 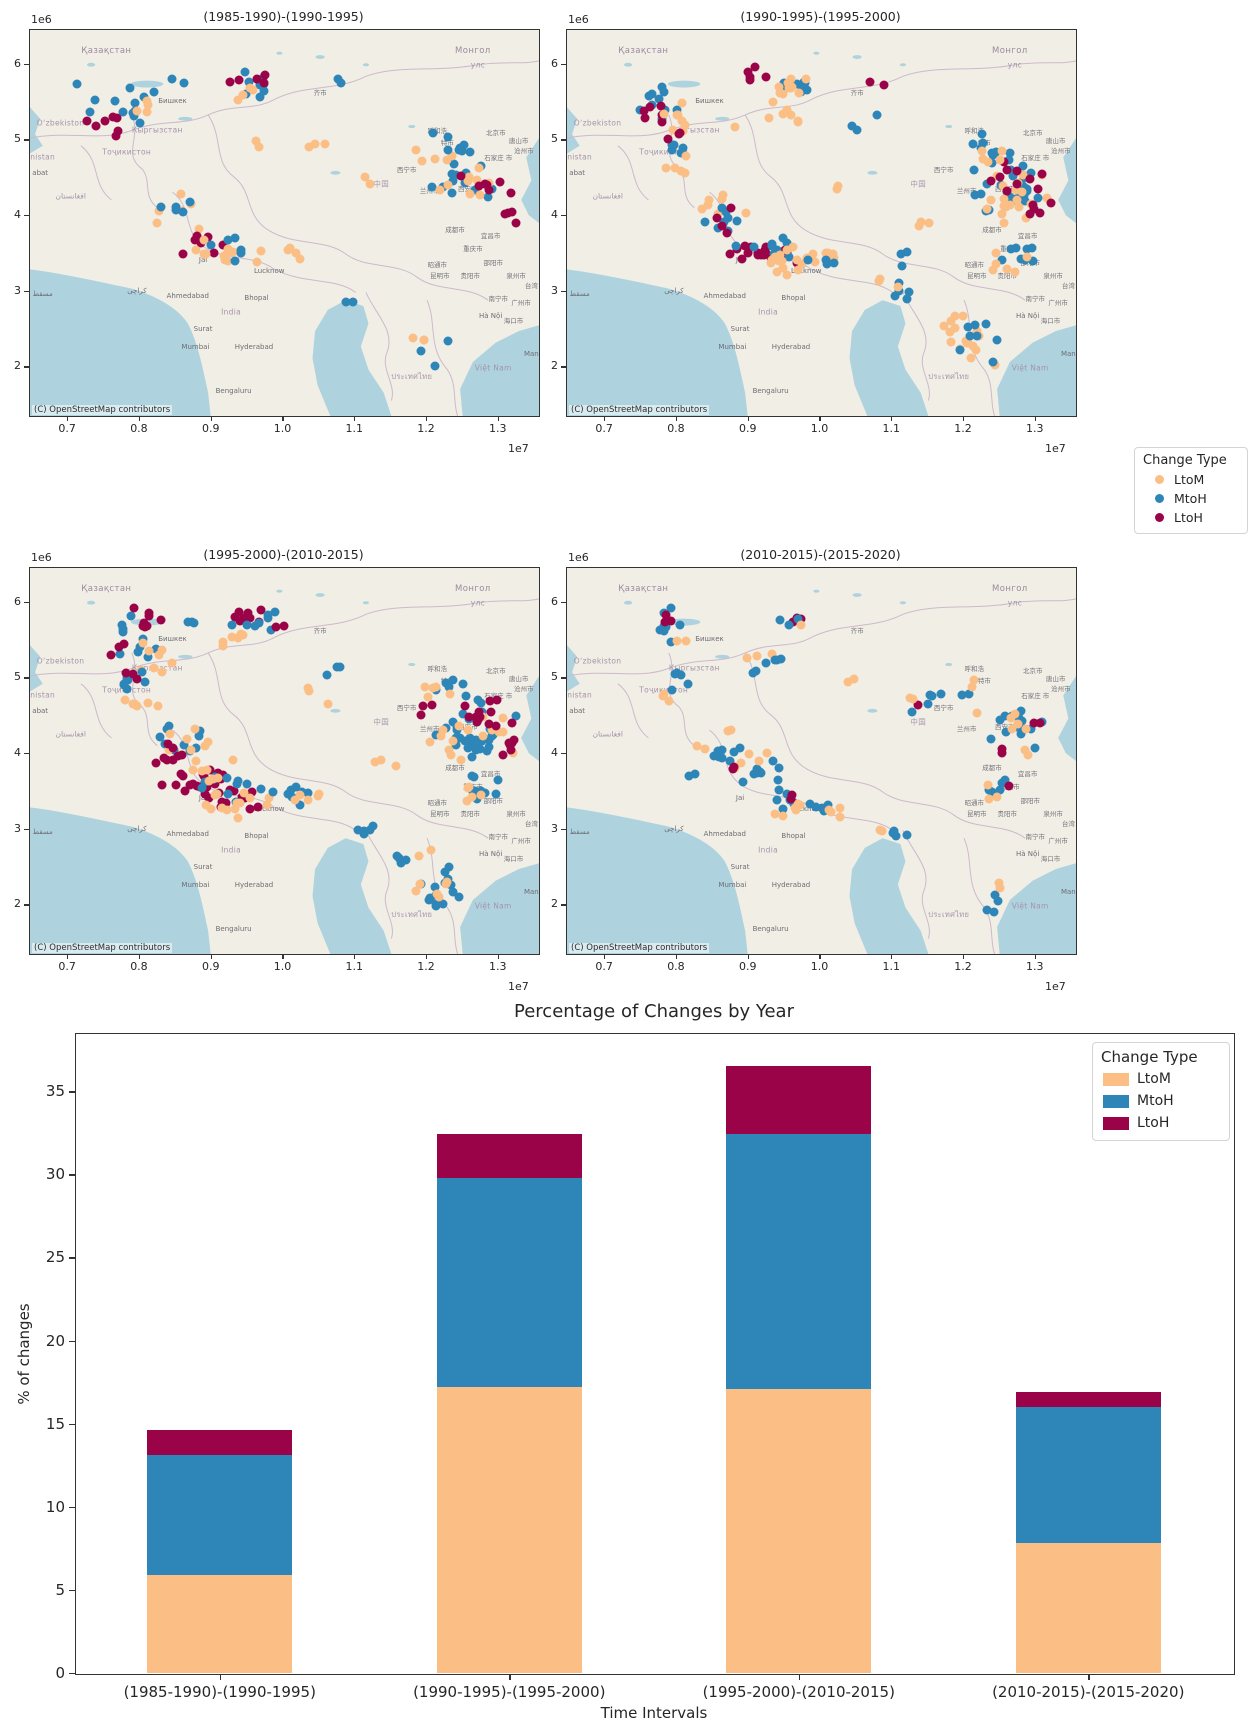 What do you see at coordinates (1160, 1079) in the screenshot?
I see `bar-legend-item-LtoM: LtoM` at bounding box center [1160, 1079].